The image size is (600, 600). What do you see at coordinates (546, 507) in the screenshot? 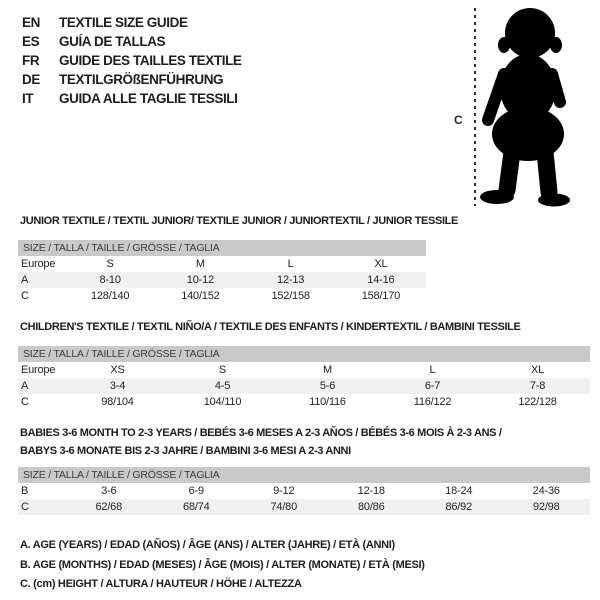
I see `table-cell: 92/98` at bounding box center [546, 507].